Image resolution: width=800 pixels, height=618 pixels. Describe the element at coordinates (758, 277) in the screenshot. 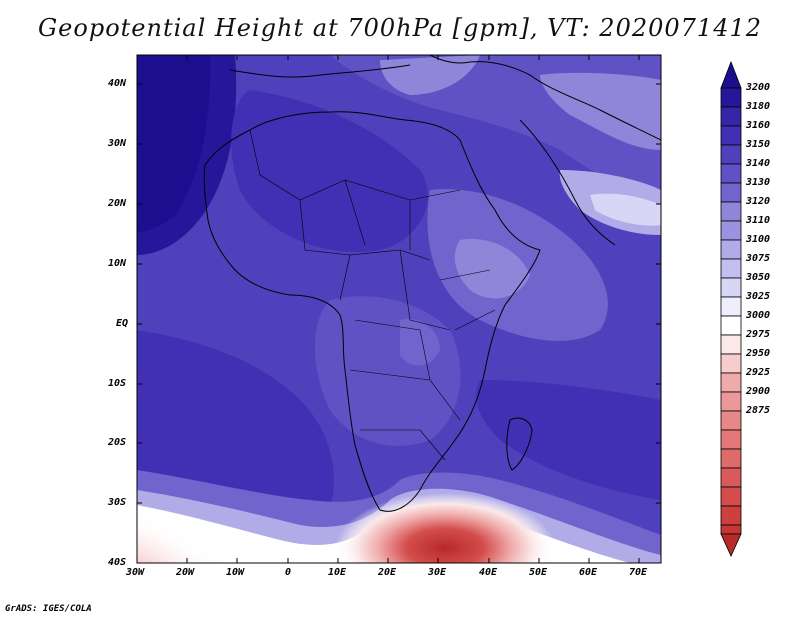

I see `colorbar-label: 3050` at that location.